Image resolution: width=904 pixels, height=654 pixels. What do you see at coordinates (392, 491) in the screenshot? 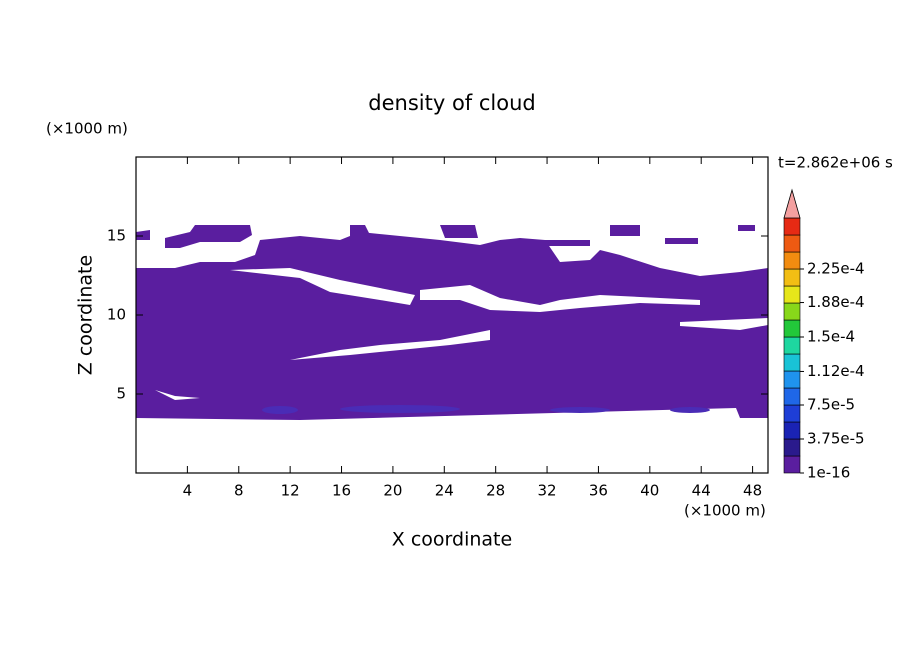
I see `x-tick-label: 20` at bounding box center [392, 491].